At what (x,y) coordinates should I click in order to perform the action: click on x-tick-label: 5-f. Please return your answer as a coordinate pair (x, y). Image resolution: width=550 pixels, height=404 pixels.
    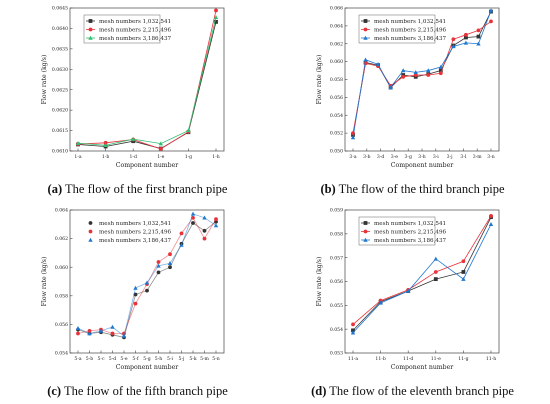
    Looking at the image, I should click on (135, 359).